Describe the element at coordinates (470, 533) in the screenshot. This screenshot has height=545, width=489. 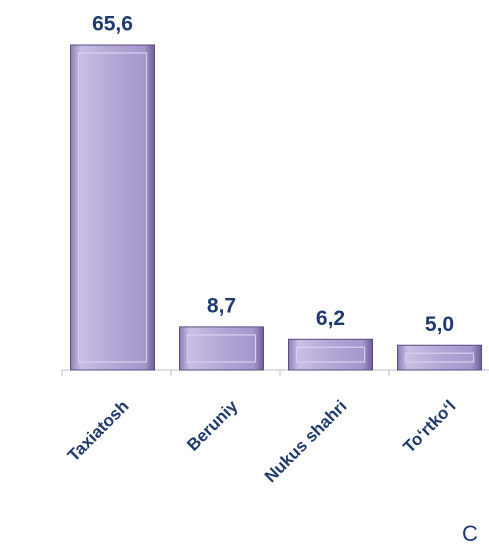
I see `annotation: C` at that location.